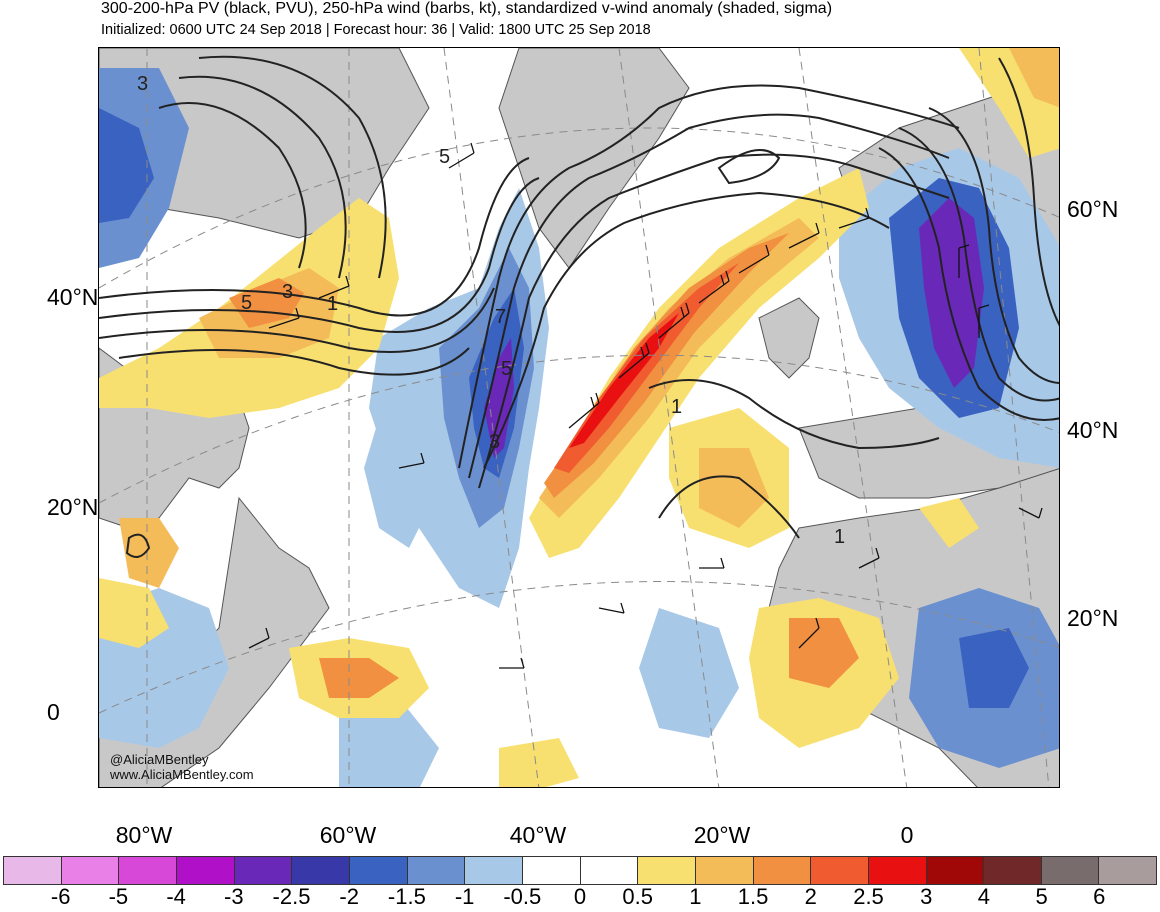  What do you see at coordinates (1093, 209) in the screenshot?
I see `lat-label-right-60n: 60°N` at bounding box center [1093, 209].